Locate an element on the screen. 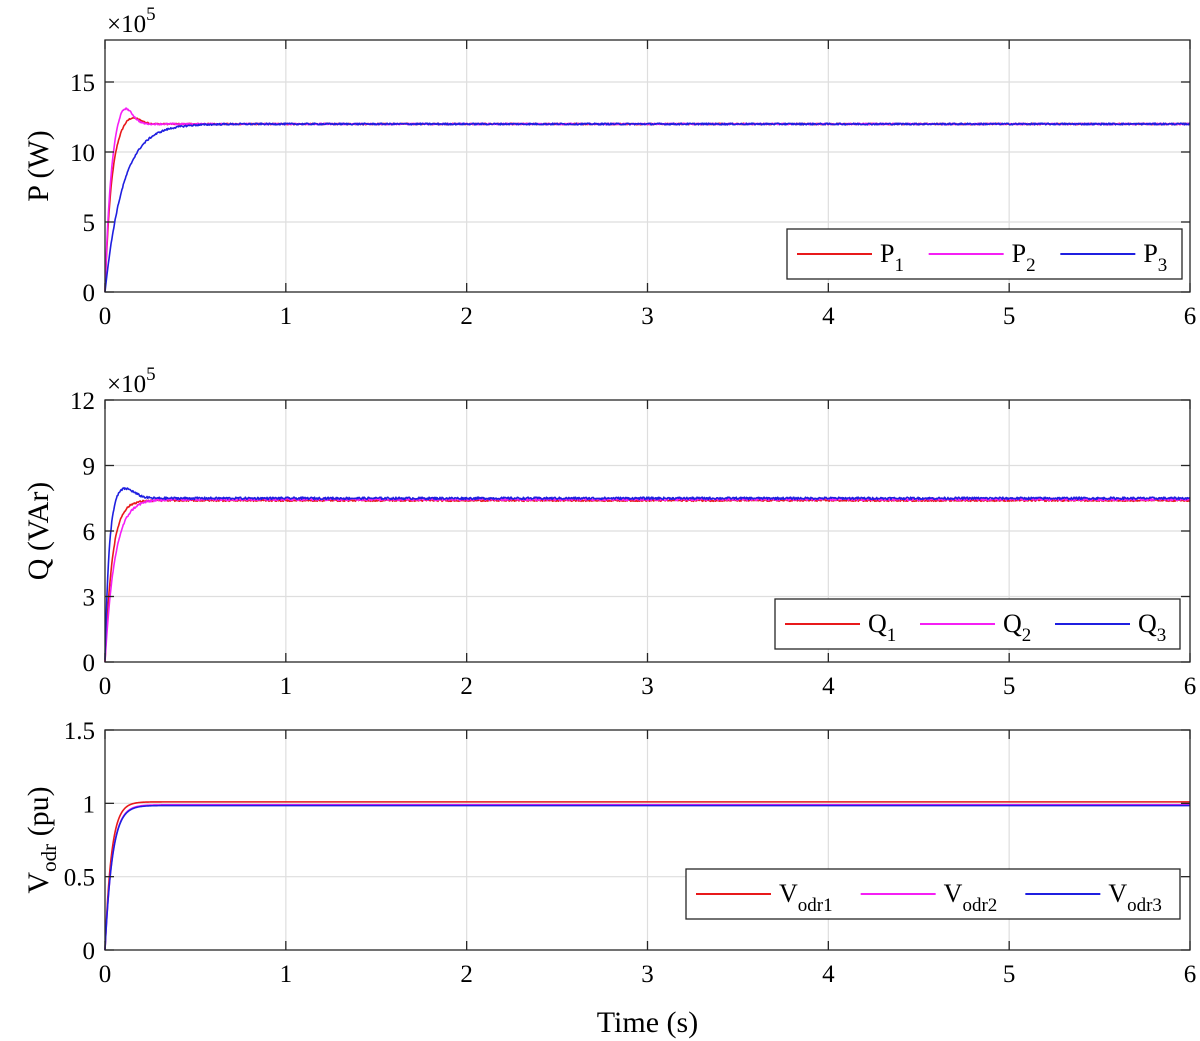 Image resolution: width=1200 pixels, height=1041 pixels. y-tick-label: 1.5 is located at coordinates (79, 731).